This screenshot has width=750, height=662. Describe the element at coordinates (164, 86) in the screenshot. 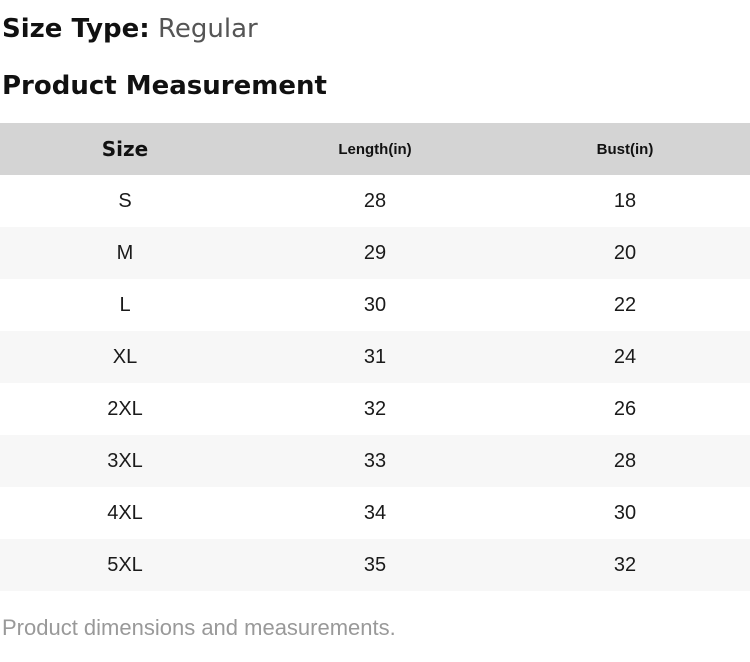

I see `product-measurement-title: Product Measurement` at that location.